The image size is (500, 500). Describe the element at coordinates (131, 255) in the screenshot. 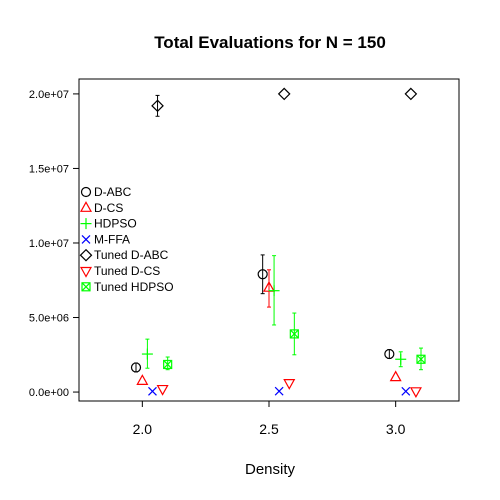

I see `legend-label: Tuned D-ABC` at that location.